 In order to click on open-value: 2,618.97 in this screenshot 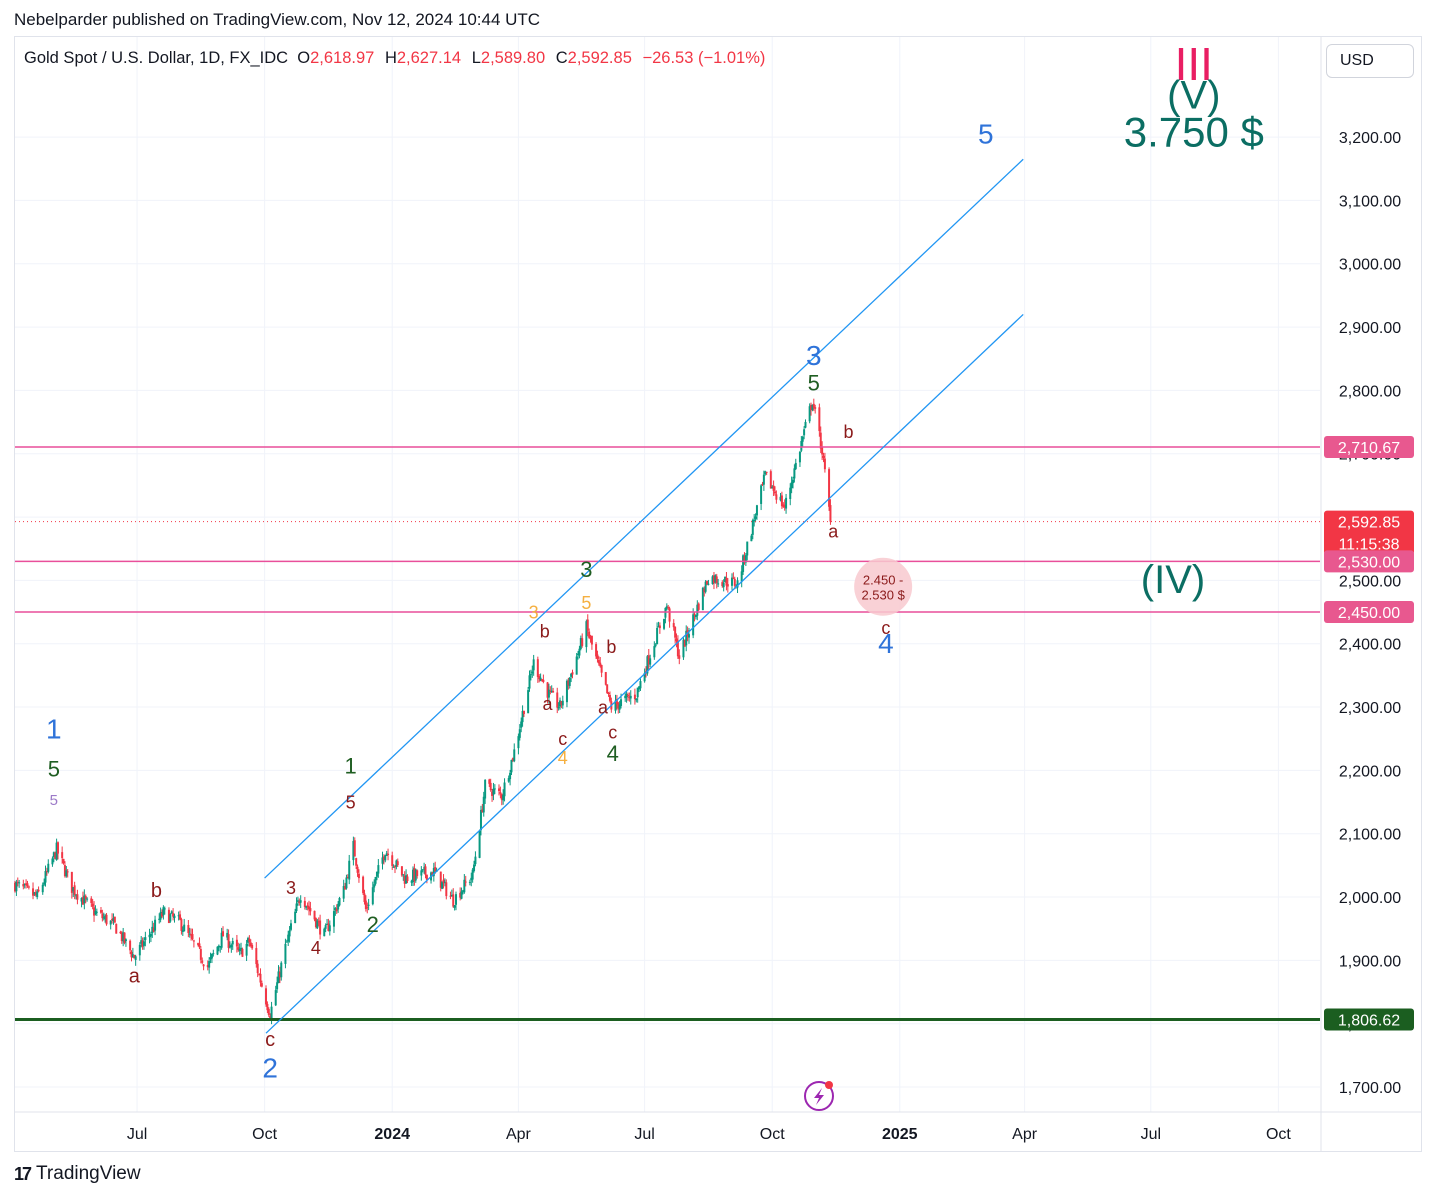, I will do `click(342, 58)`.